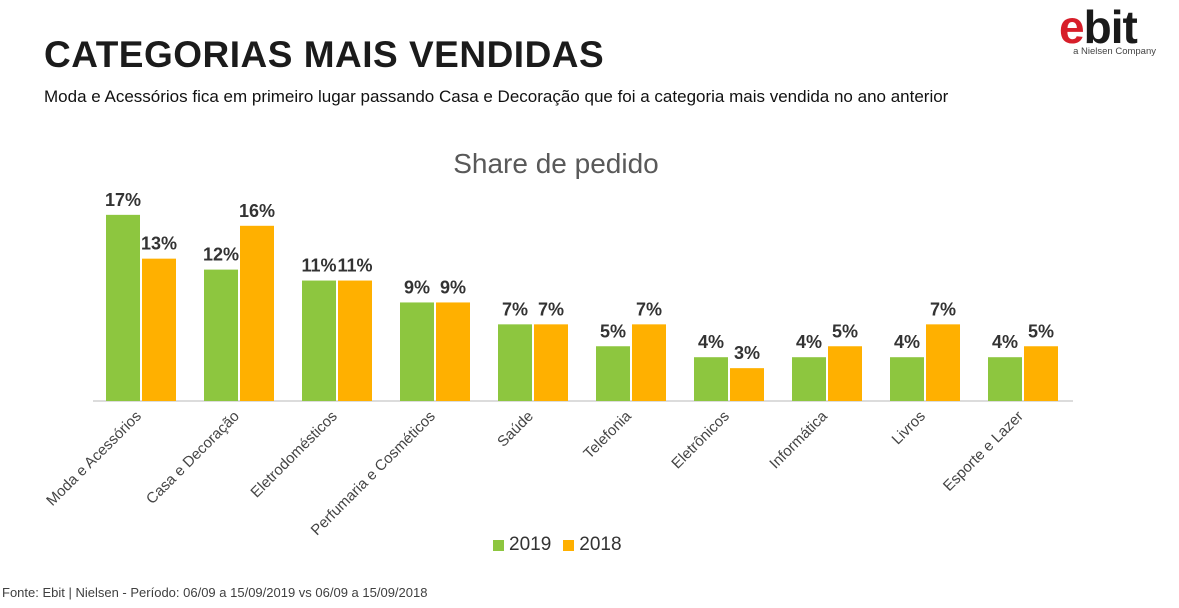 The image size is (1179, 608). Describe the element at coordinates (354, 266) in the screenshot. I see `data-label-2018: 11%` at that location.